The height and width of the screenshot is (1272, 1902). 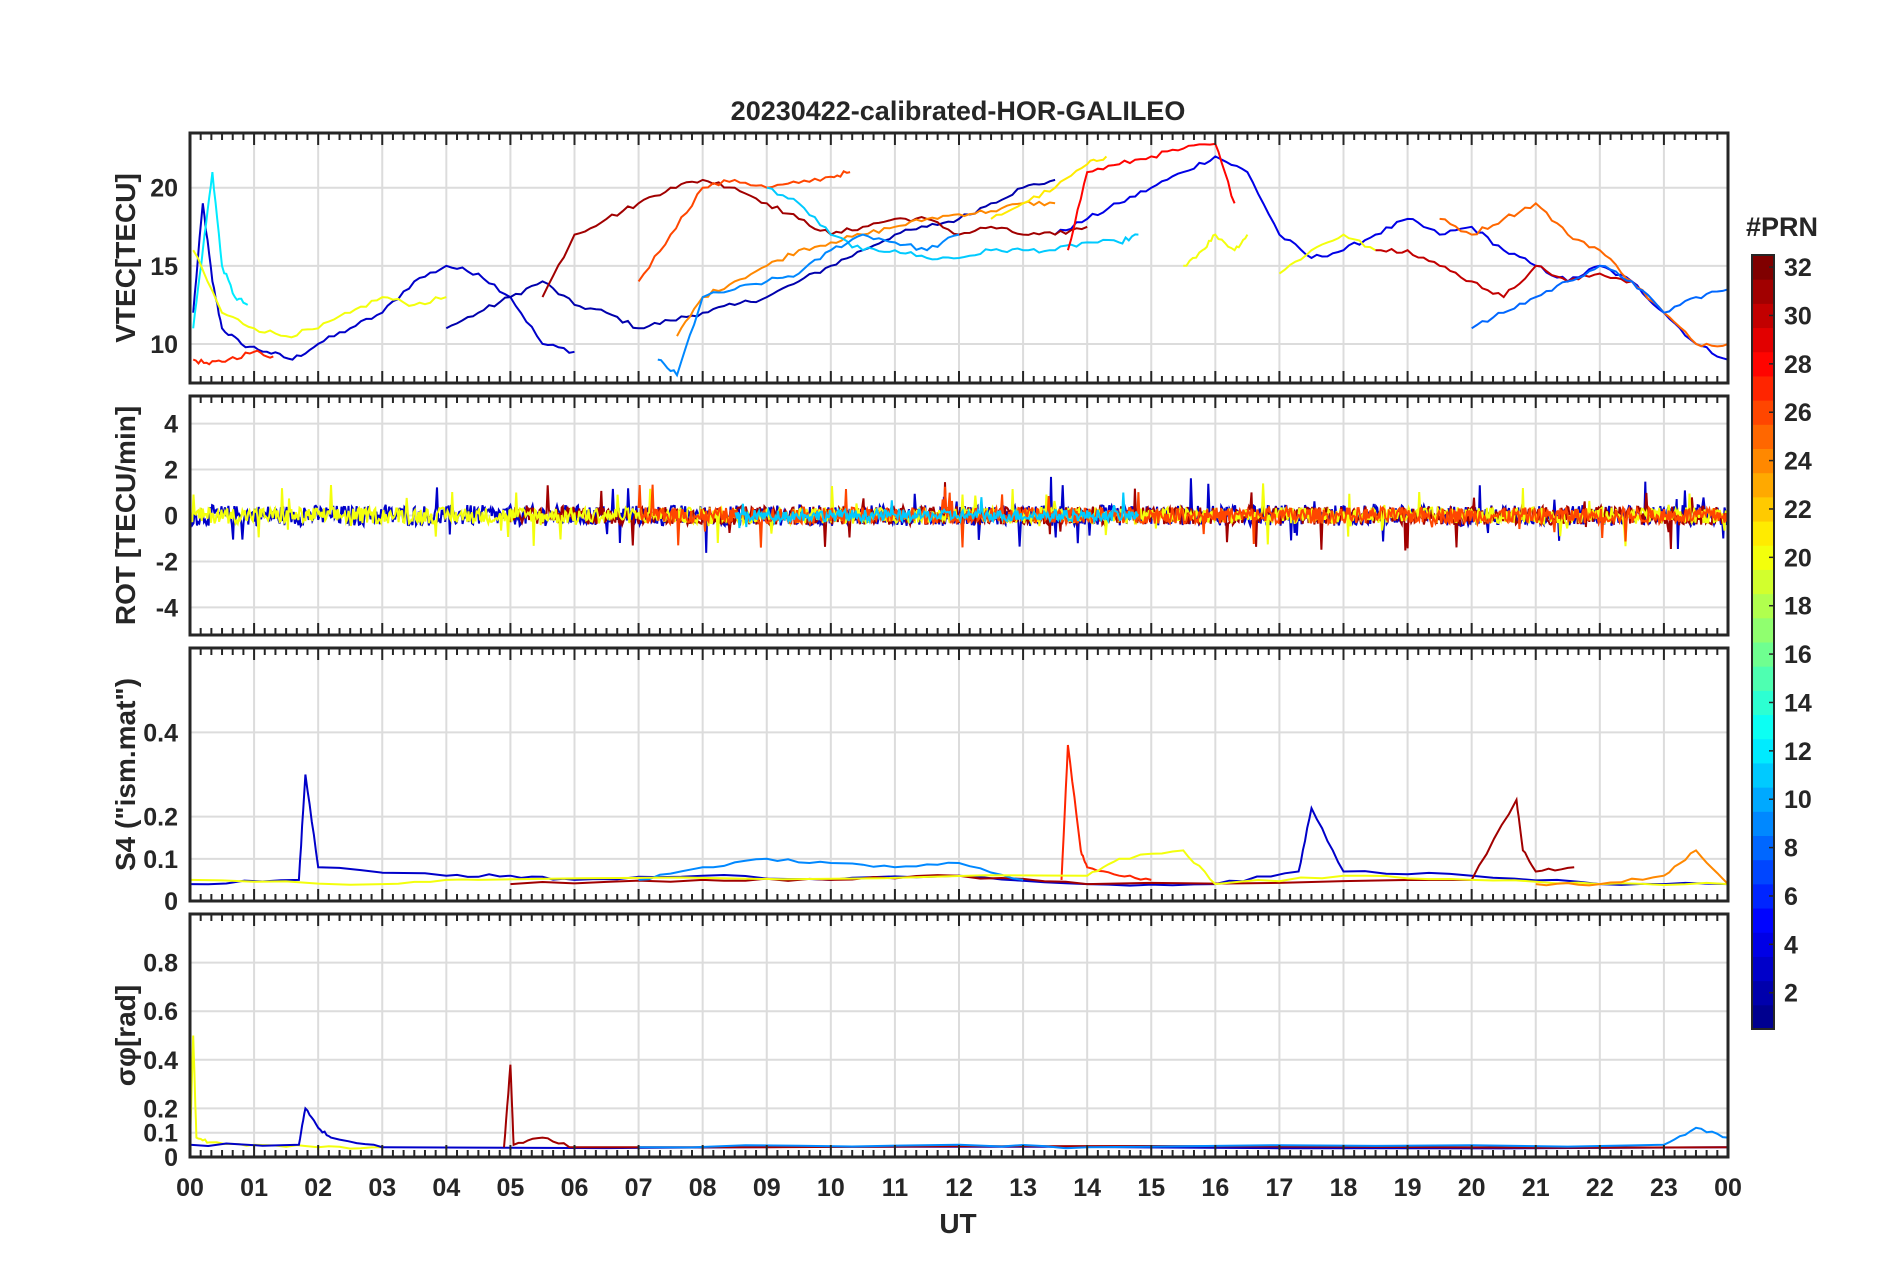 What do you see at coordinates (125, 774) in the screenshot?
I see `y-axis-label: S4 ("ism.mat")` at bounding box center [125, 774].